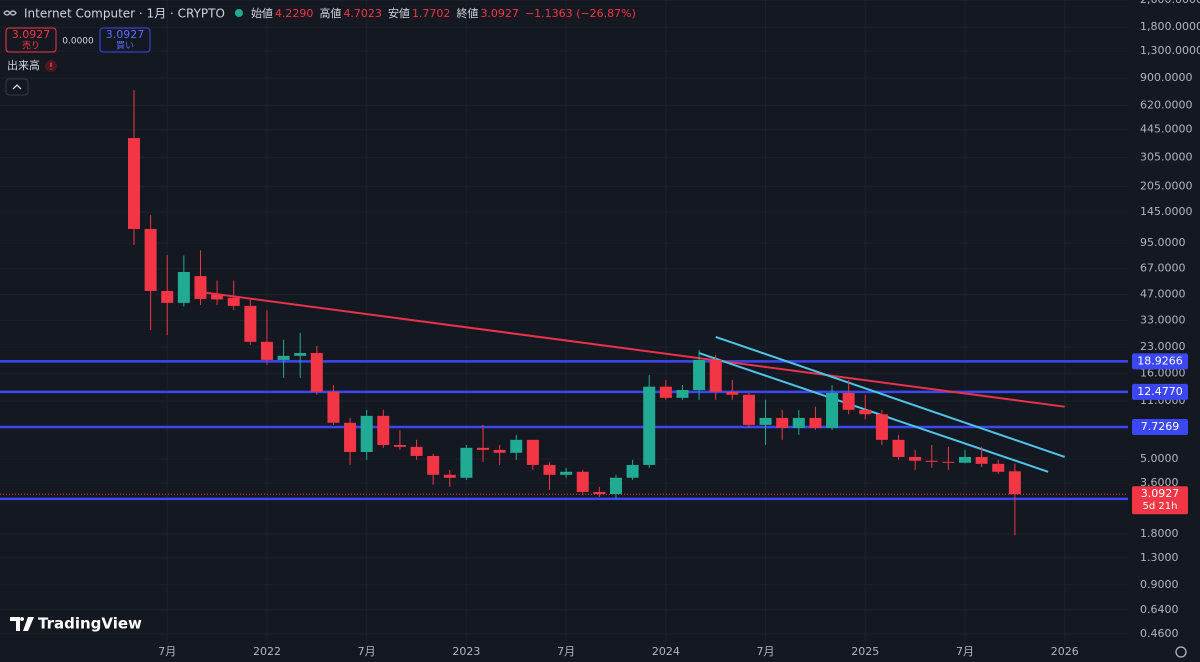 This screenshot has height=662, width=1200. What do you see at coordinates (1163, 346) in the screenshot?
I see `y-tick-label: 23.0000` at bounding box center [1163, 346].